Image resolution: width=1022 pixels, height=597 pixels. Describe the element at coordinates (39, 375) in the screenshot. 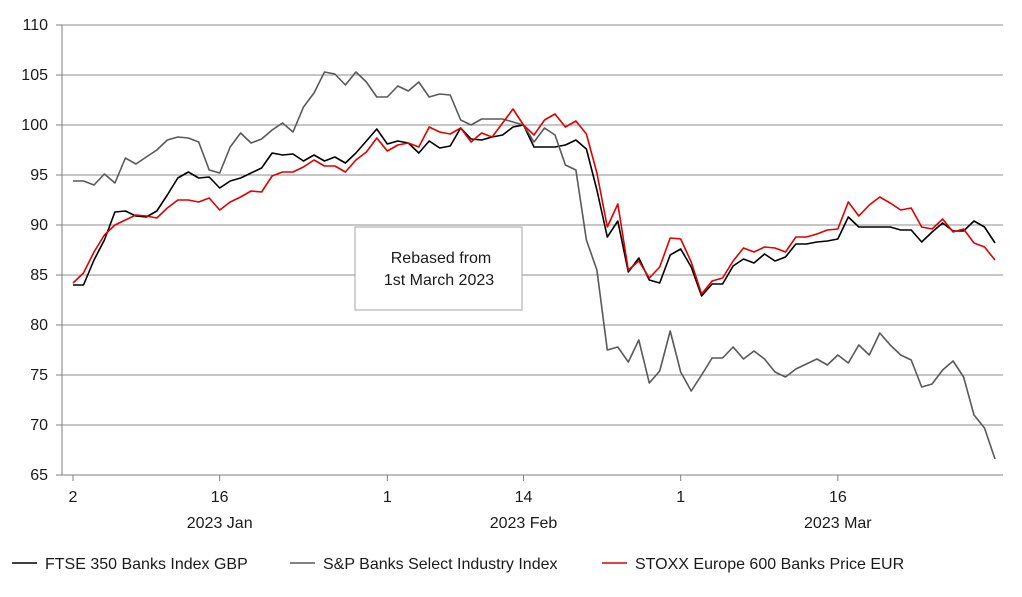

I see `y-tick-label: 75` at that location.